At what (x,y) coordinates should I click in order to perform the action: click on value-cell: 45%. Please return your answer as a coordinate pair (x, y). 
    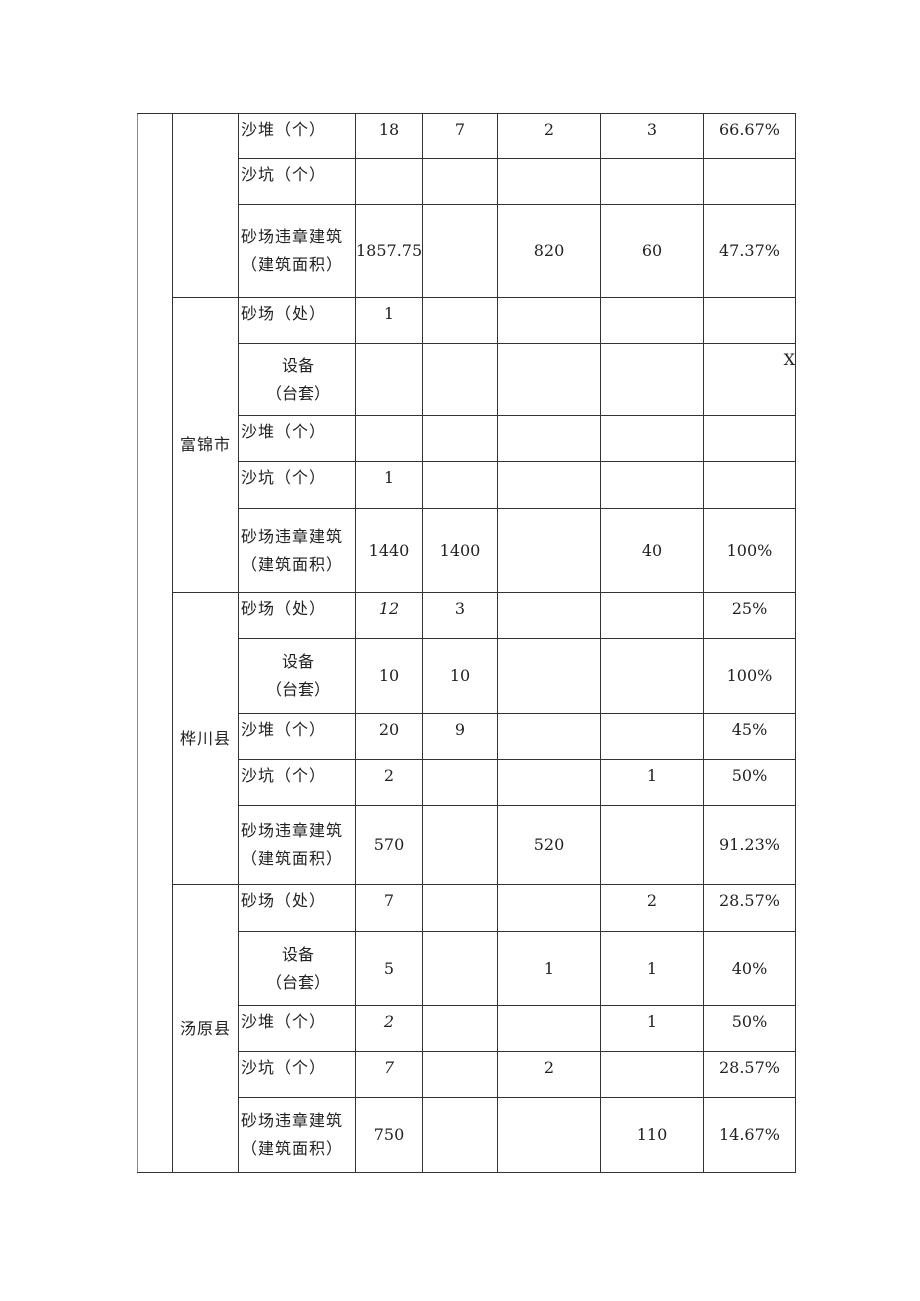
    Looking at the image, I should click on (749, 736).